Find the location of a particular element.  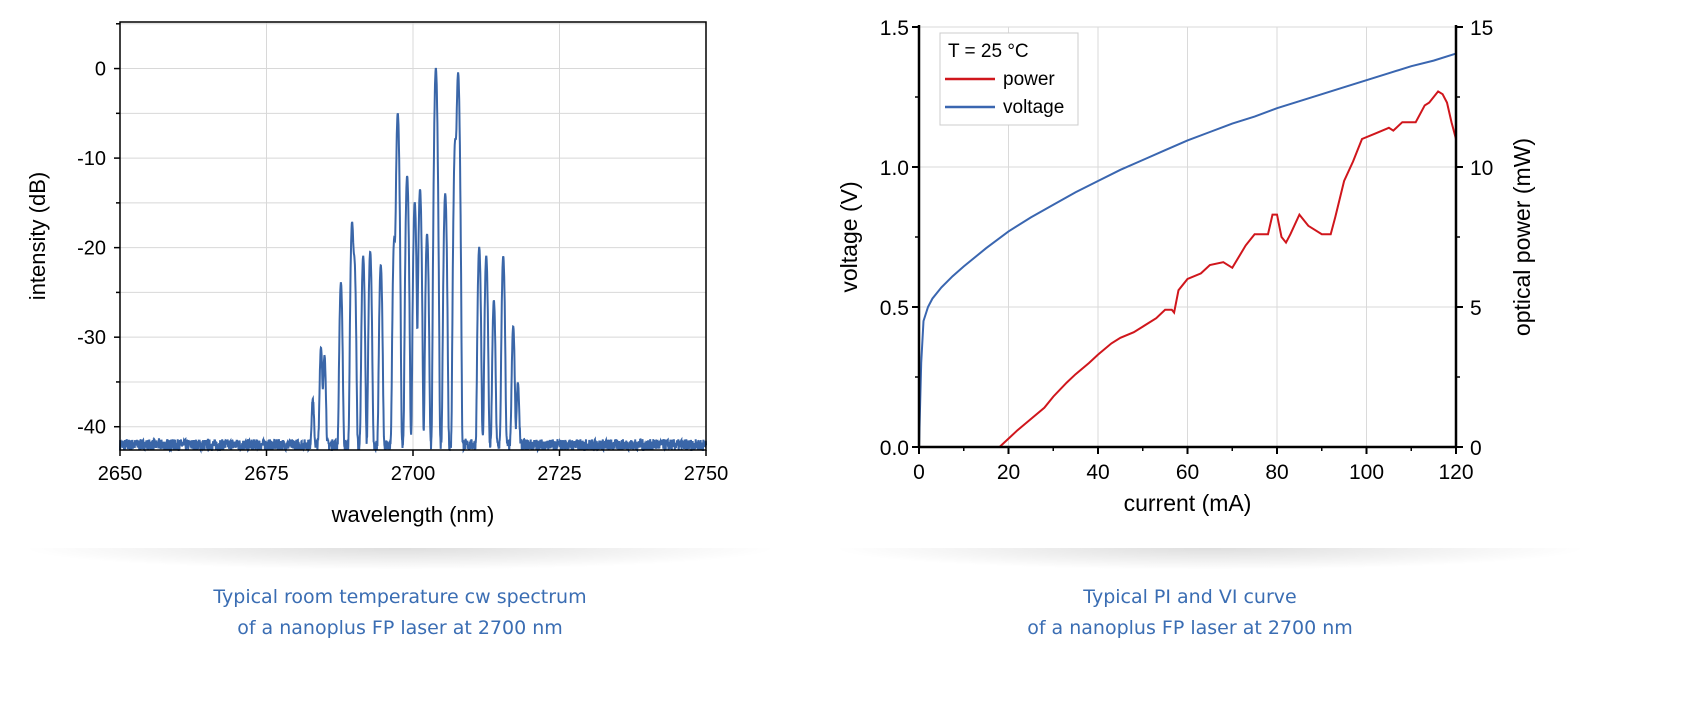

y2-tick-label: 5 is located at coordinates (1476, 308).